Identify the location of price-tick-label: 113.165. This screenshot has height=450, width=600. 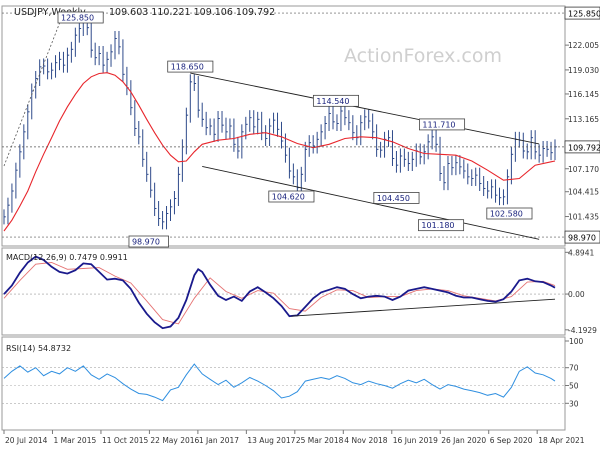
(583, 119).